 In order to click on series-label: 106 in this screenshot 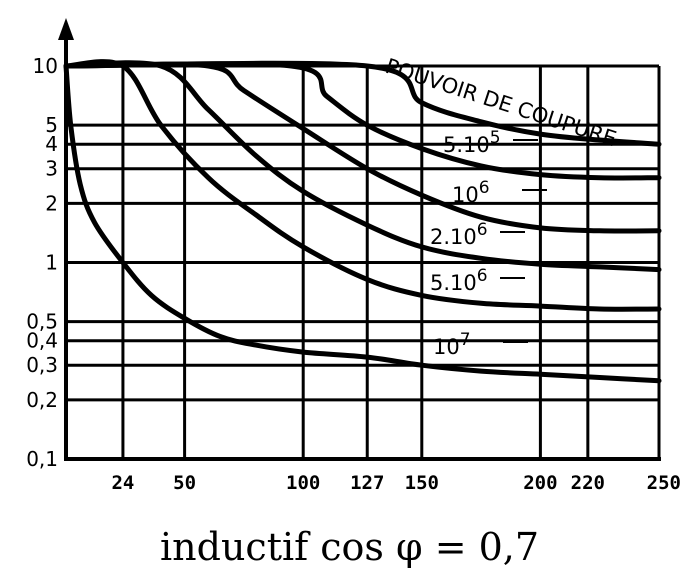, I will do `click(471, 192)`.